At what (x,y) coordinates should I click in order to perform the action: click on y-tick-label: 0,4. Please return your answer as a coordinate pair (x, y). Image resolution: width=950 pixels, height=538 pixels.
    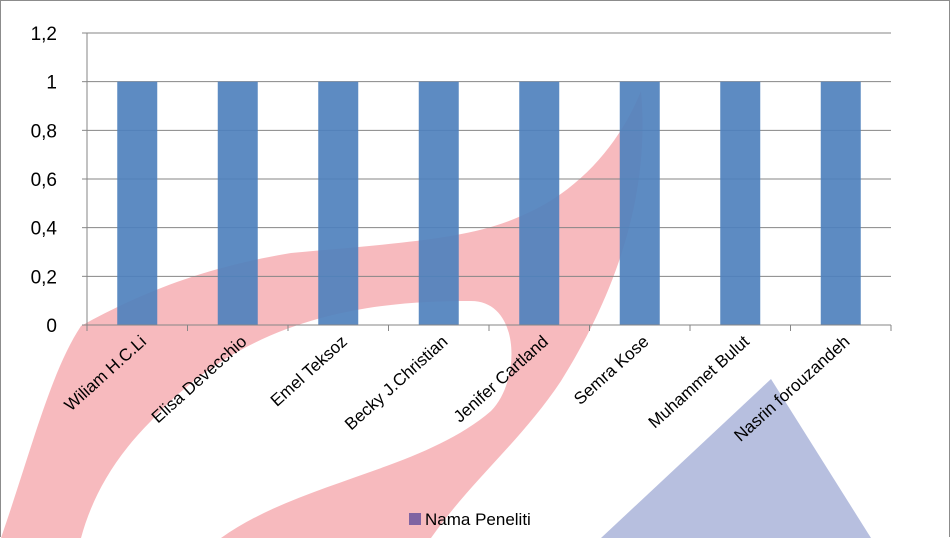
    Looking at the image, I should click on (44, 229).